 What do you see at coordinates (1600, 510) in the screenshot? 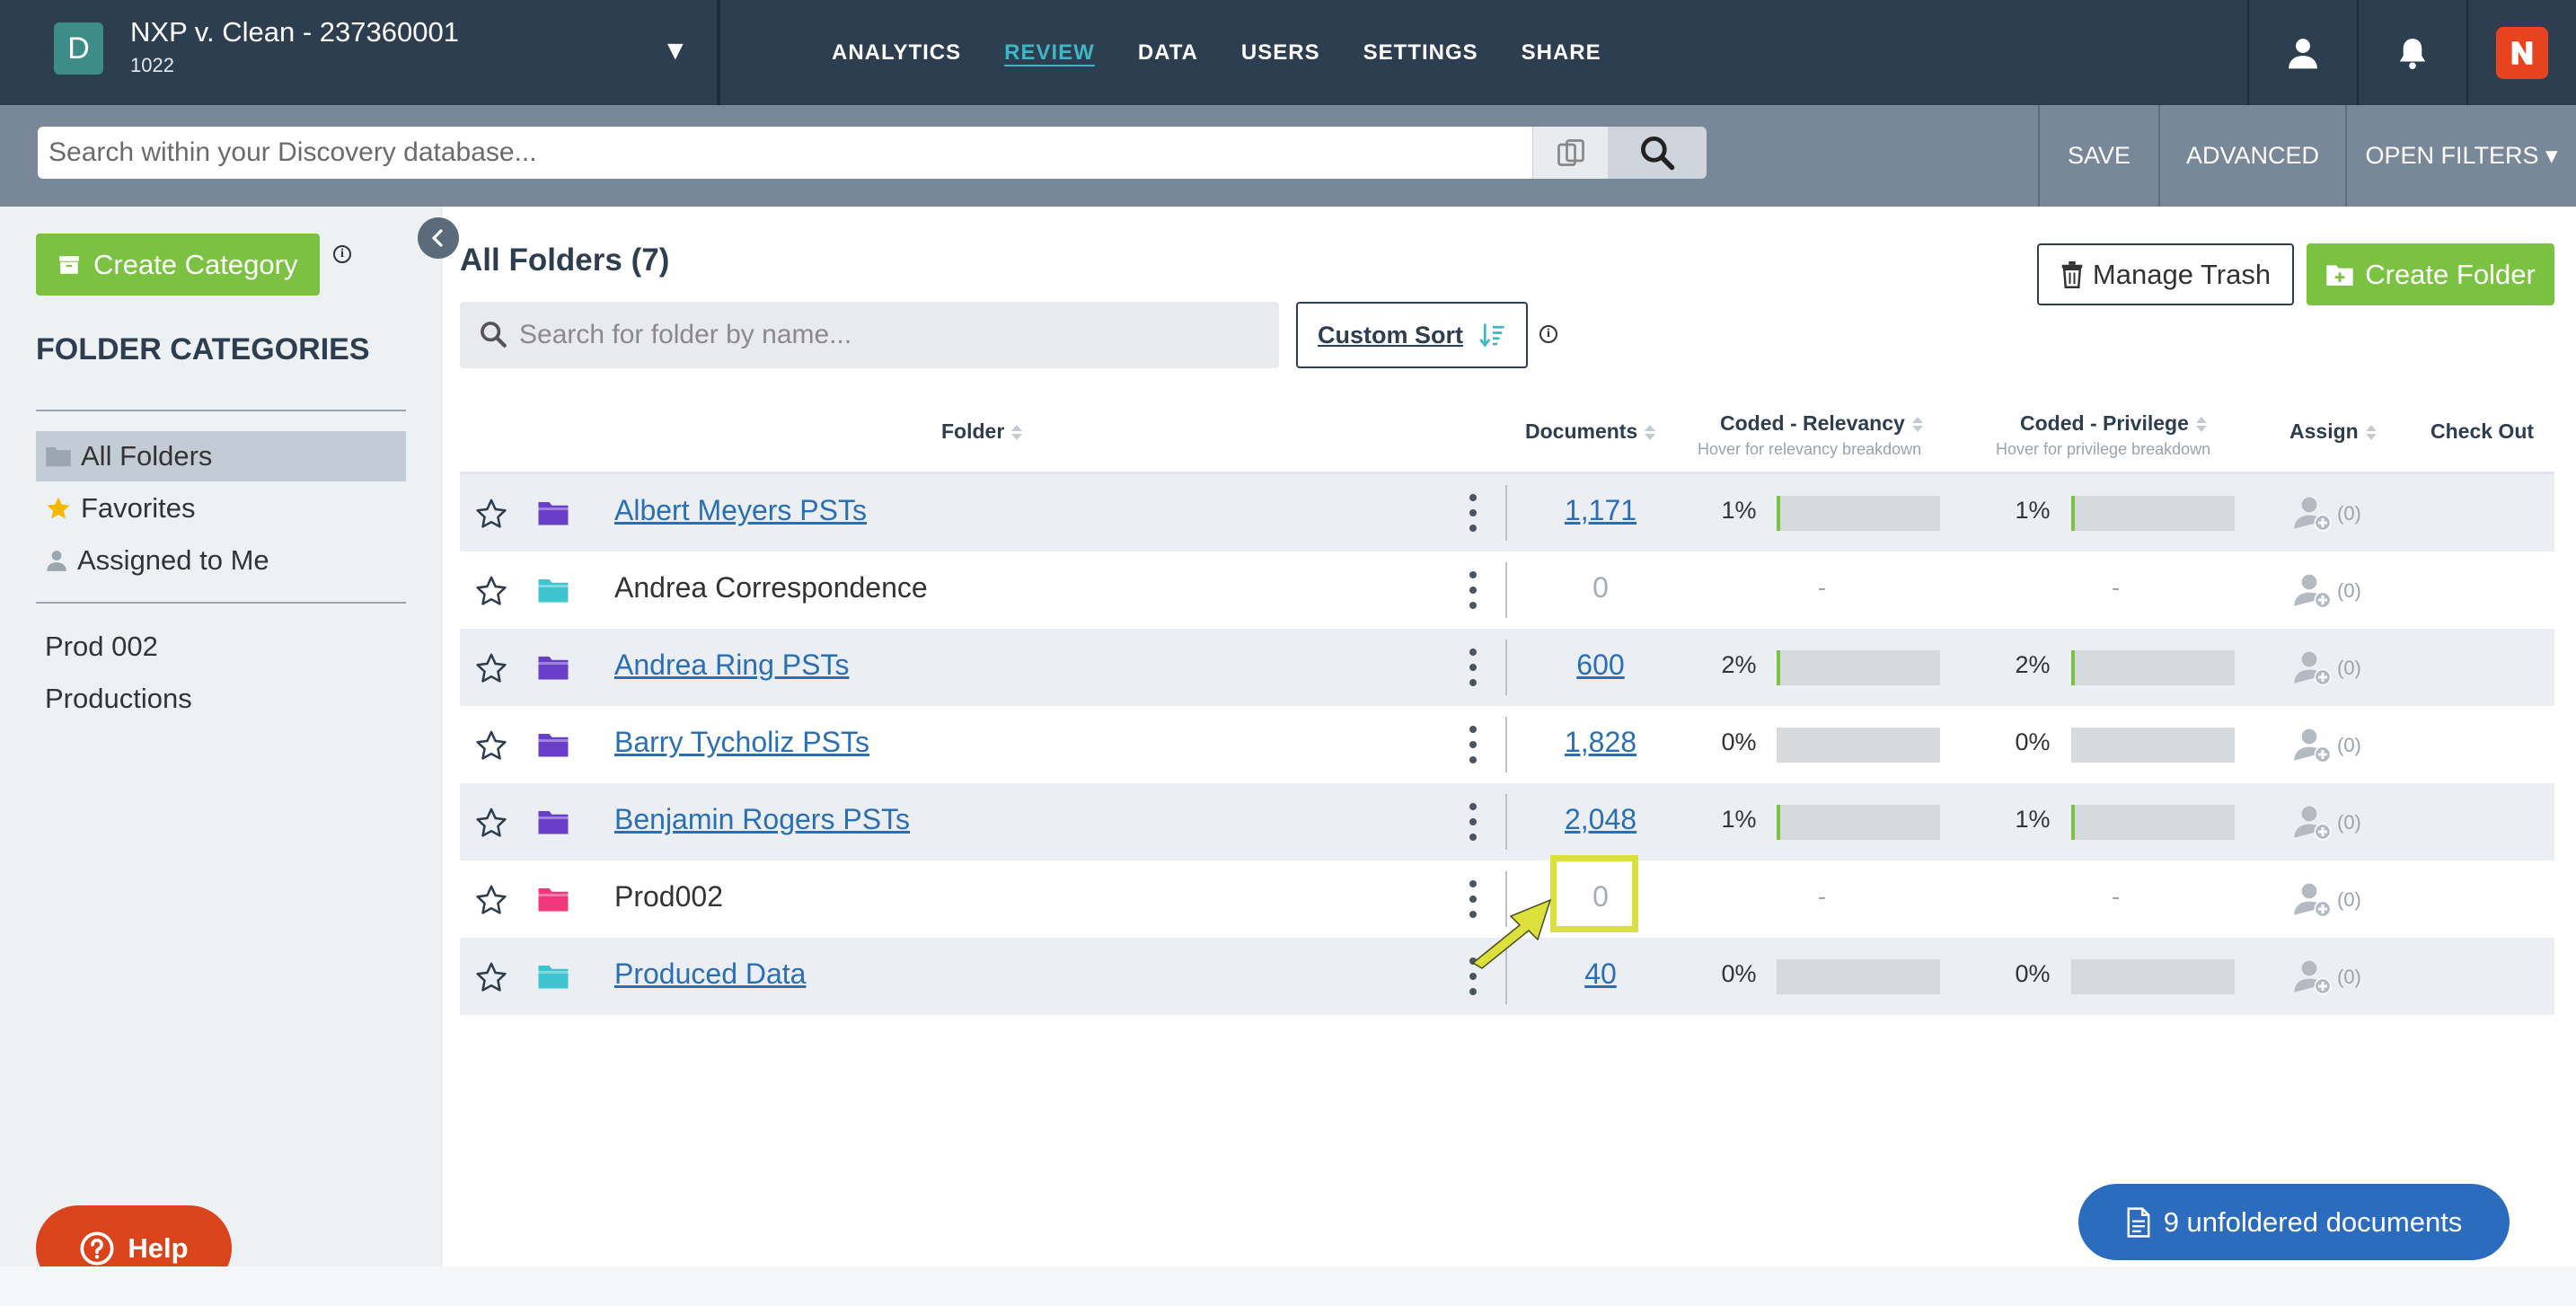
I see `document-count: 1,171` at bounding box center [1600, 510].